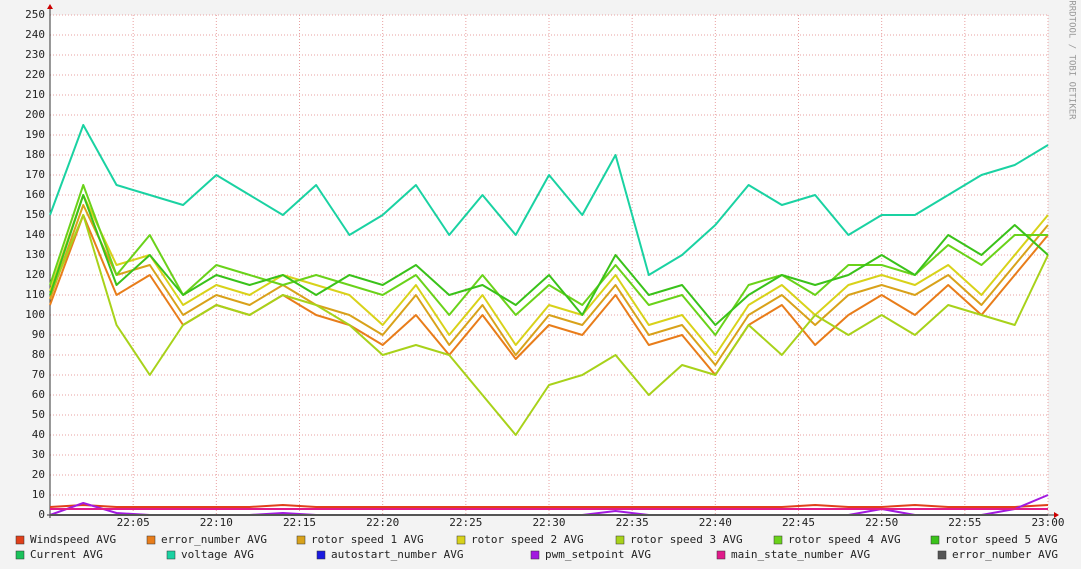 This screenshot has height=569, width=1081. Describe the element at coordinates (35, 94) in the screenshot. I see `y-tick-label: 210` at that location.